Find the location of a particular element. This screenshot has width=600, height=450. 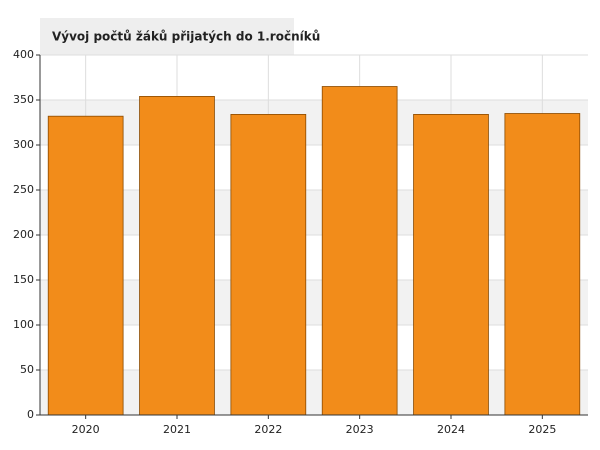

x-tick-label: 2020 is located at coordinates (86, 429).